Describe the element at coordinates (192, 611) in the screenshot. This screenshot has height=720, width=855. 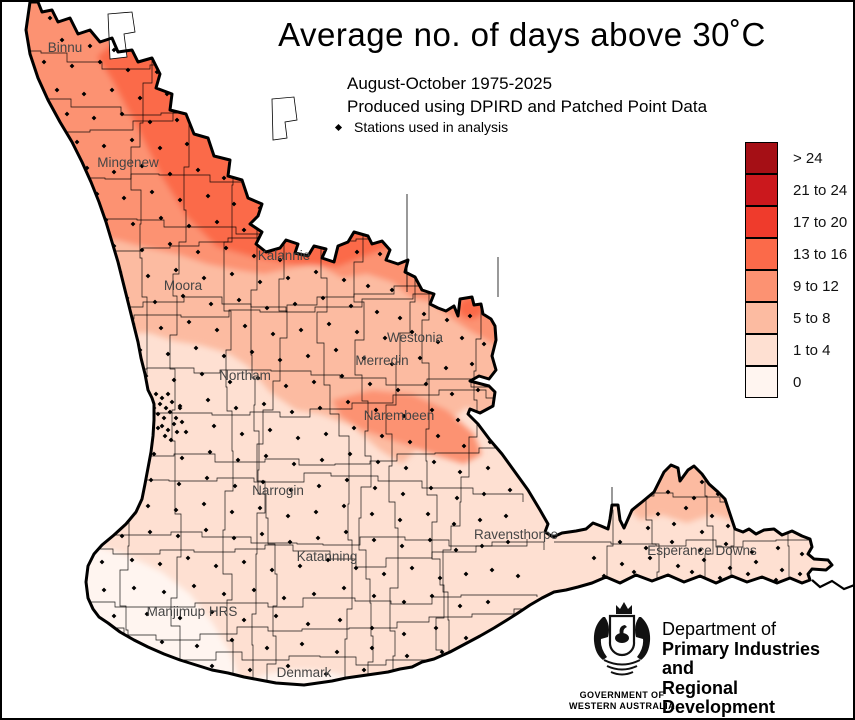
I see `town-label: Manjimup HRS` at that location.